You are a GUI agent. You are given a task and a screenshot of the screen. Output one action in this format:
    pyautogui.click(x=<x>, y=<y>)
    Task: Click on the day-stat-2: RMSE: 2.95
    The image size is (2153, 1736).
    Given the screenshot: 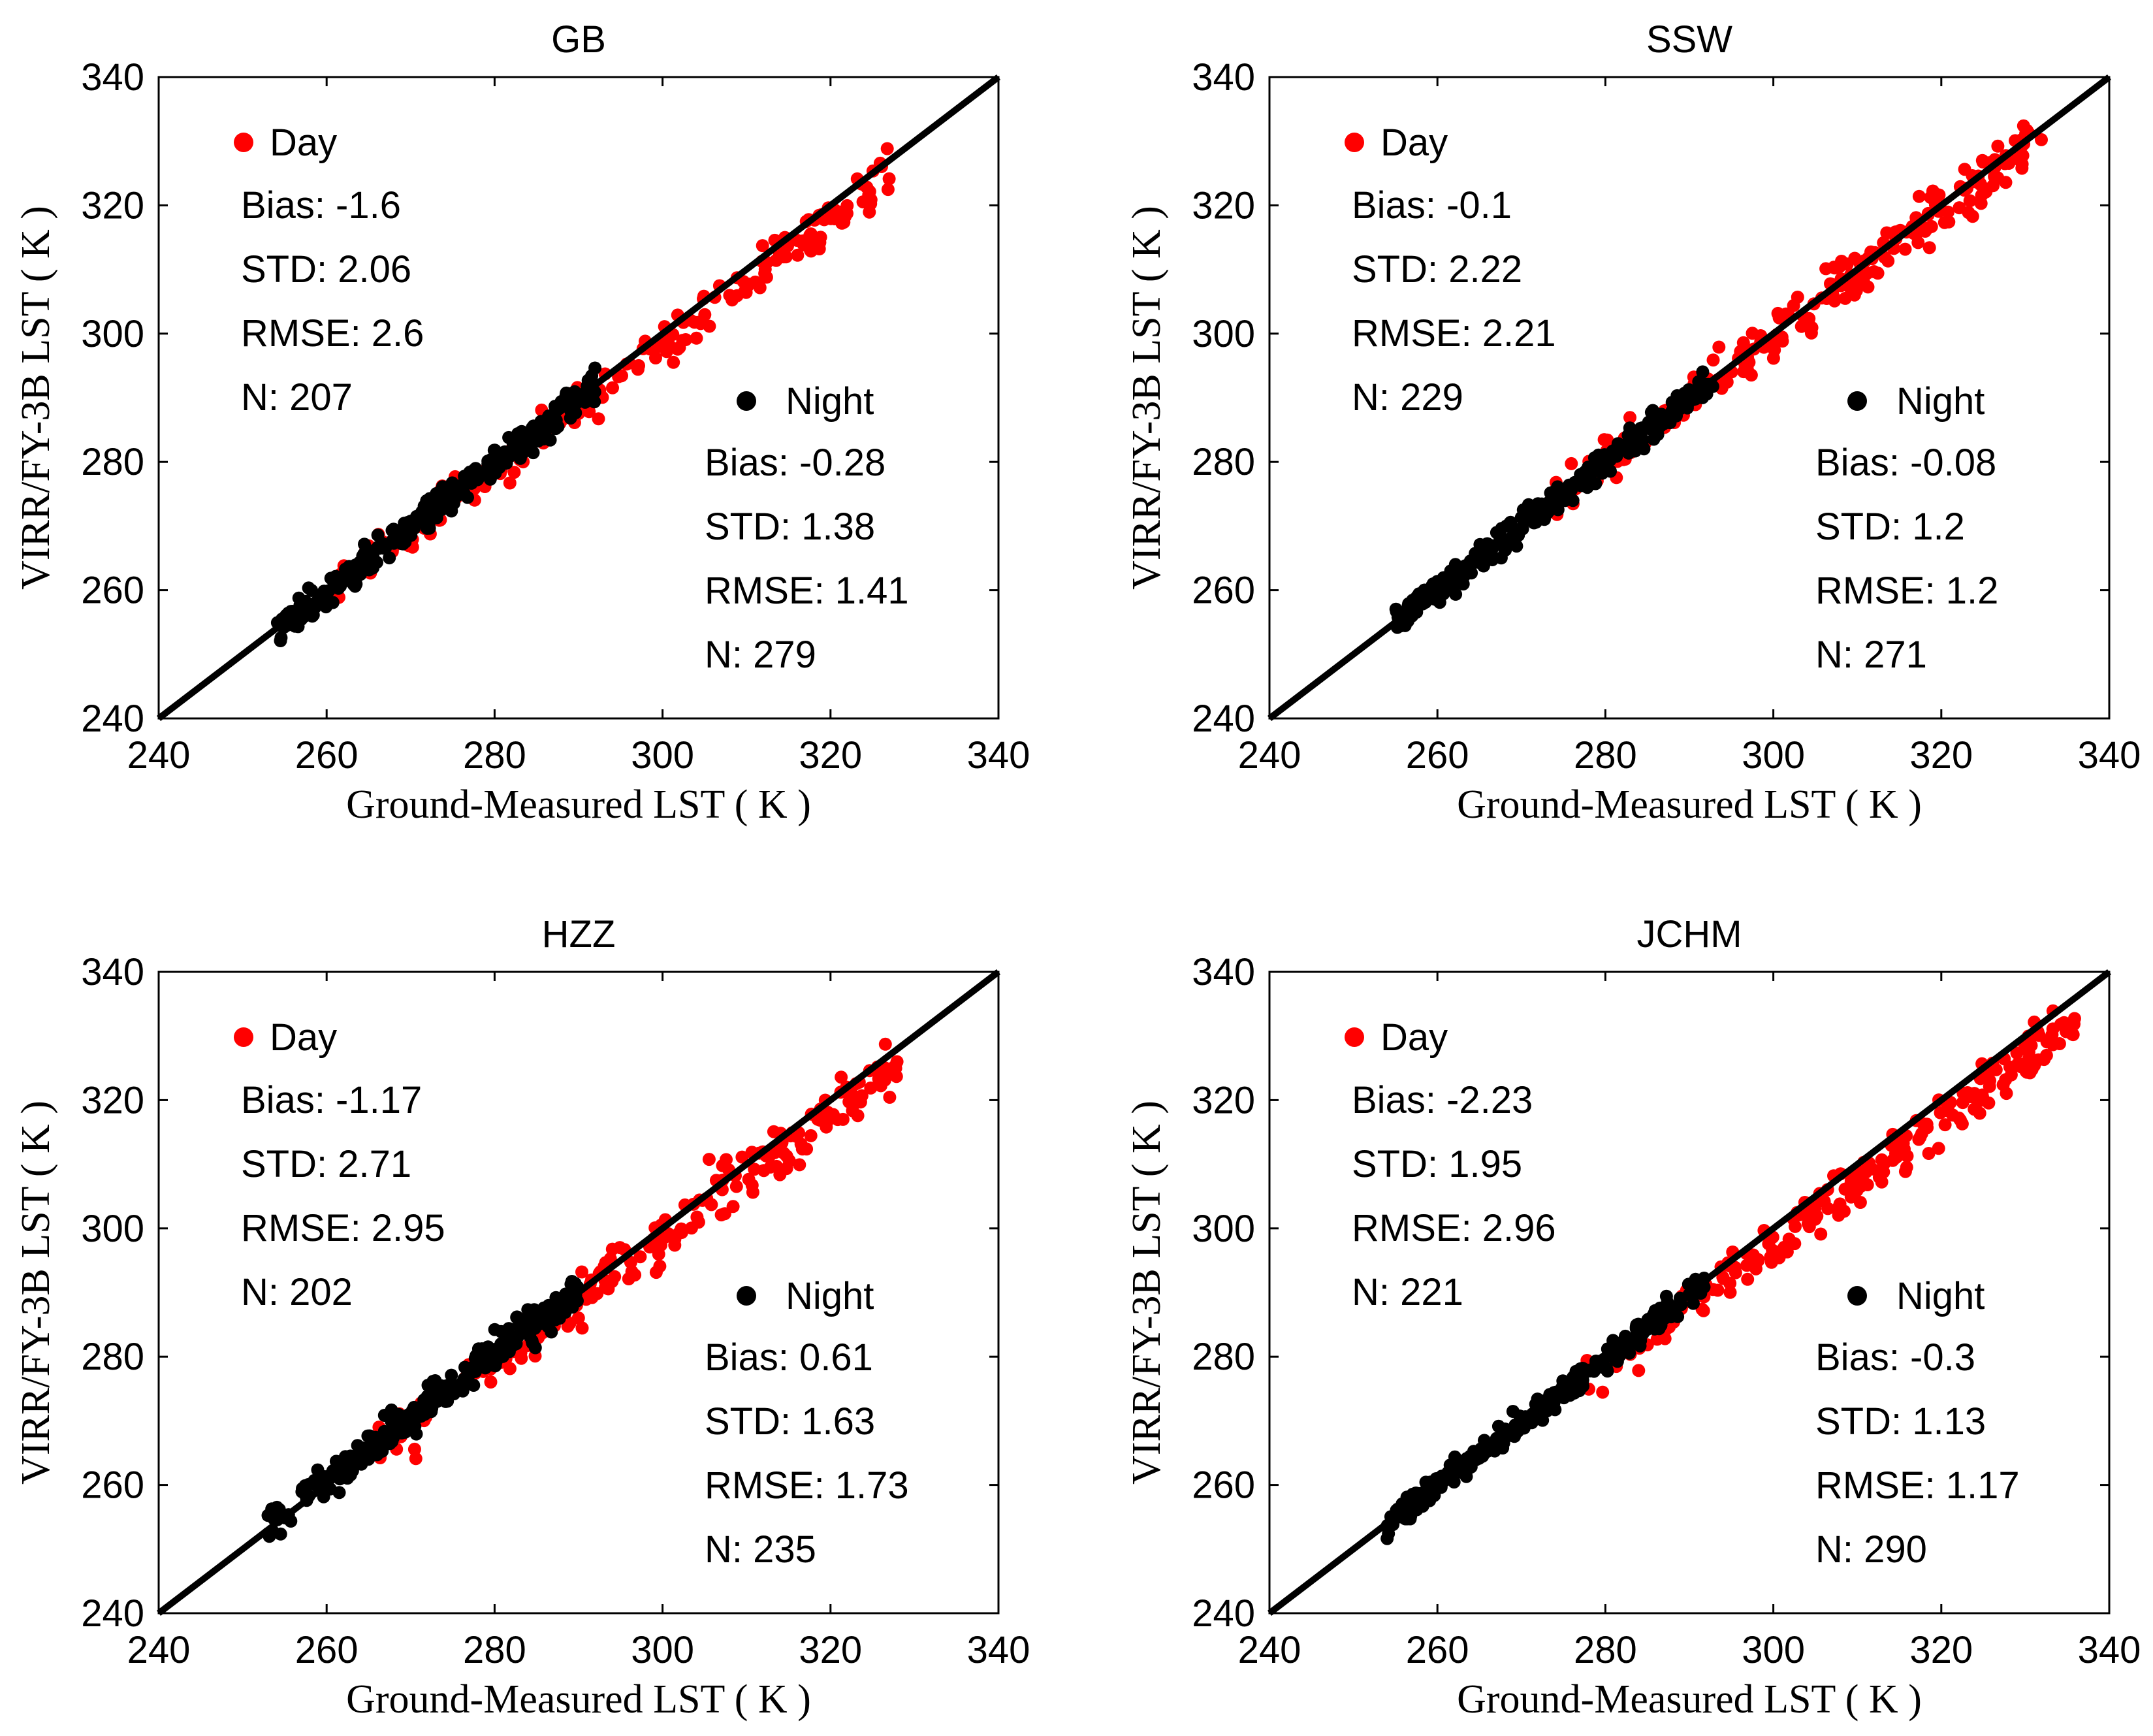 What is the action you would take?
    pyautogui.click(x=343, y=1228)
    